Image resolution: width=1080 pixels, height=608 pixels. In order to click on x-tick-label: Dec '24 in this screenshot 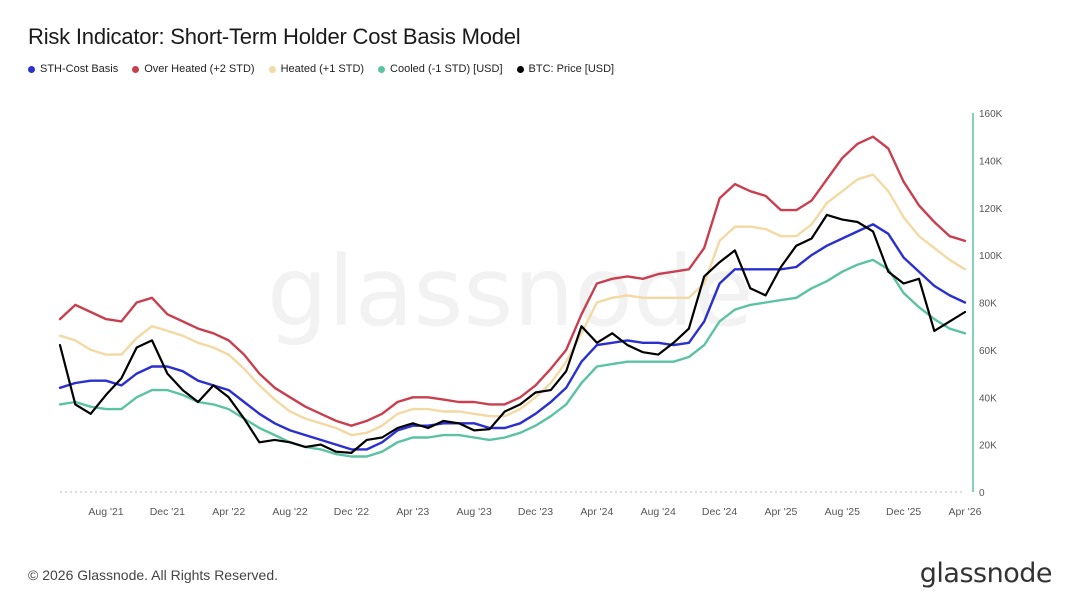, I will do `click(719, 512)`.